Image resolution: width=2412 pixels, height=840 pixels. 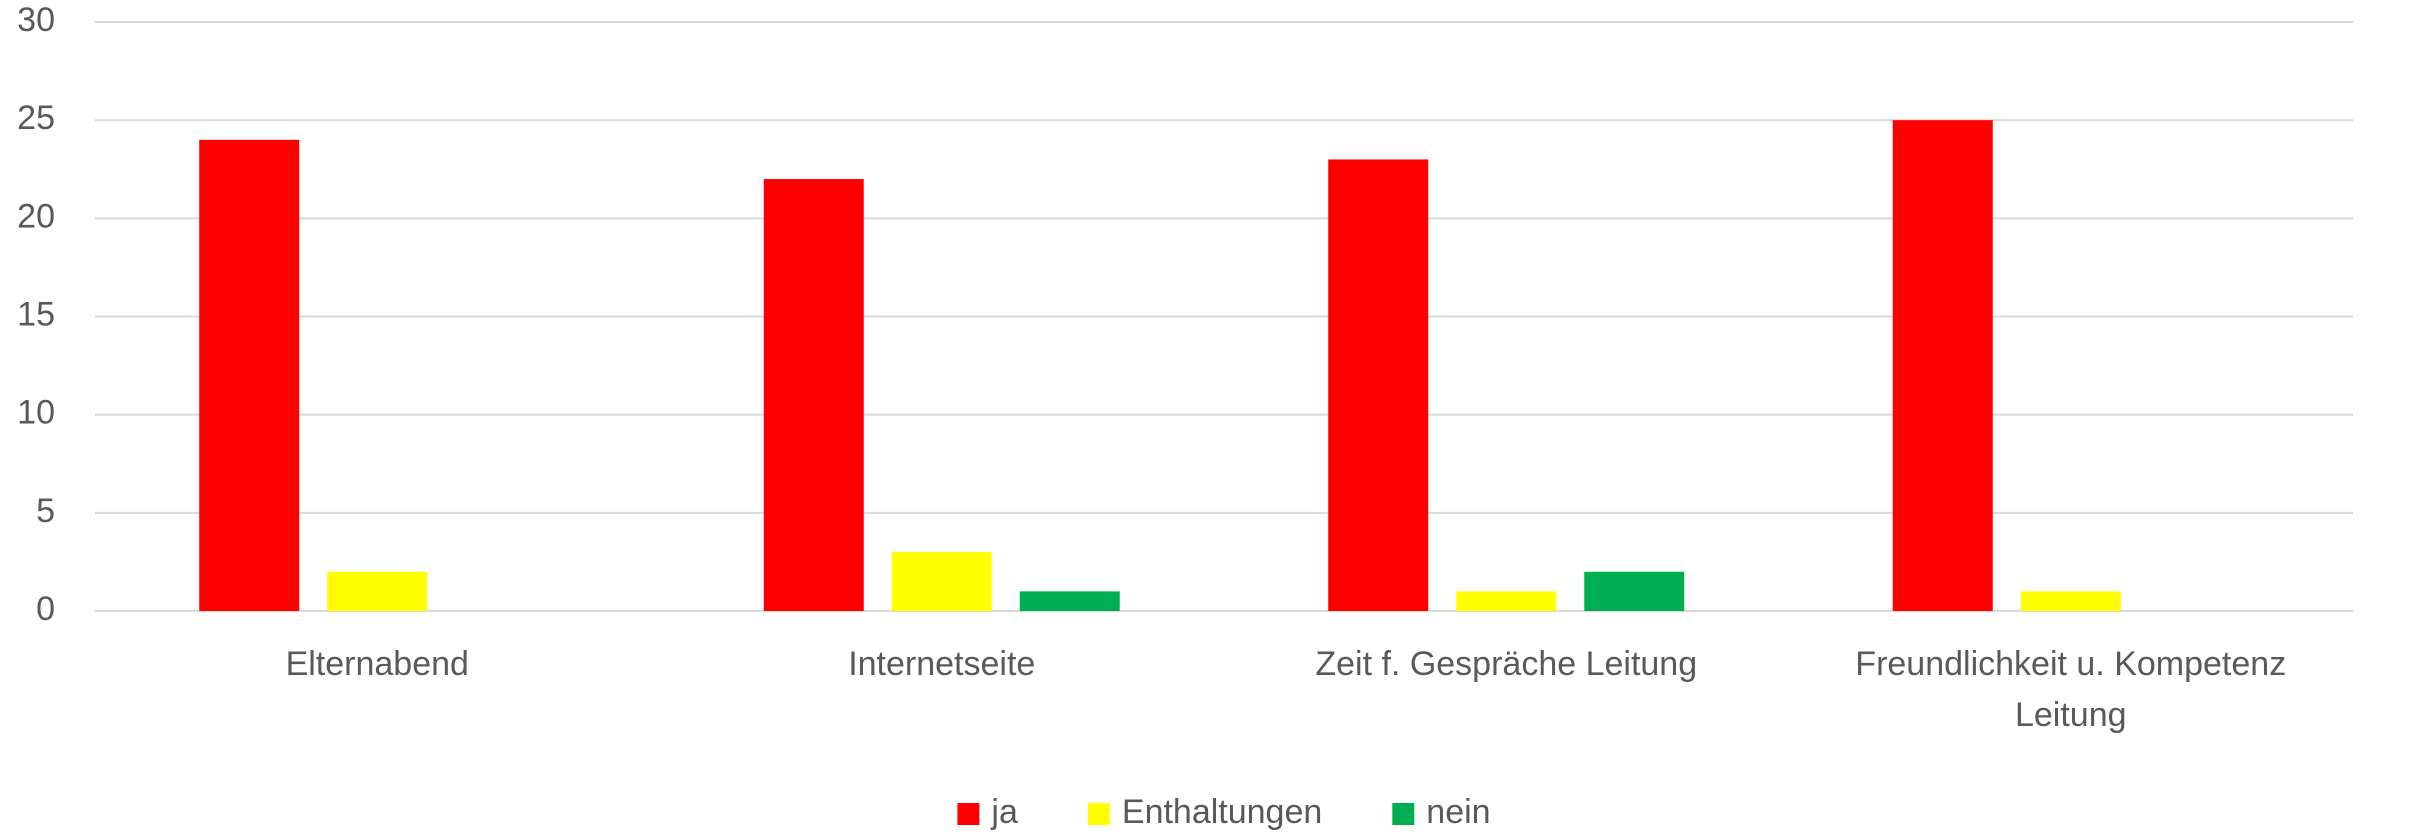 I want to click on legend-label: Enthaltungen, so click(x=1222, y=812).